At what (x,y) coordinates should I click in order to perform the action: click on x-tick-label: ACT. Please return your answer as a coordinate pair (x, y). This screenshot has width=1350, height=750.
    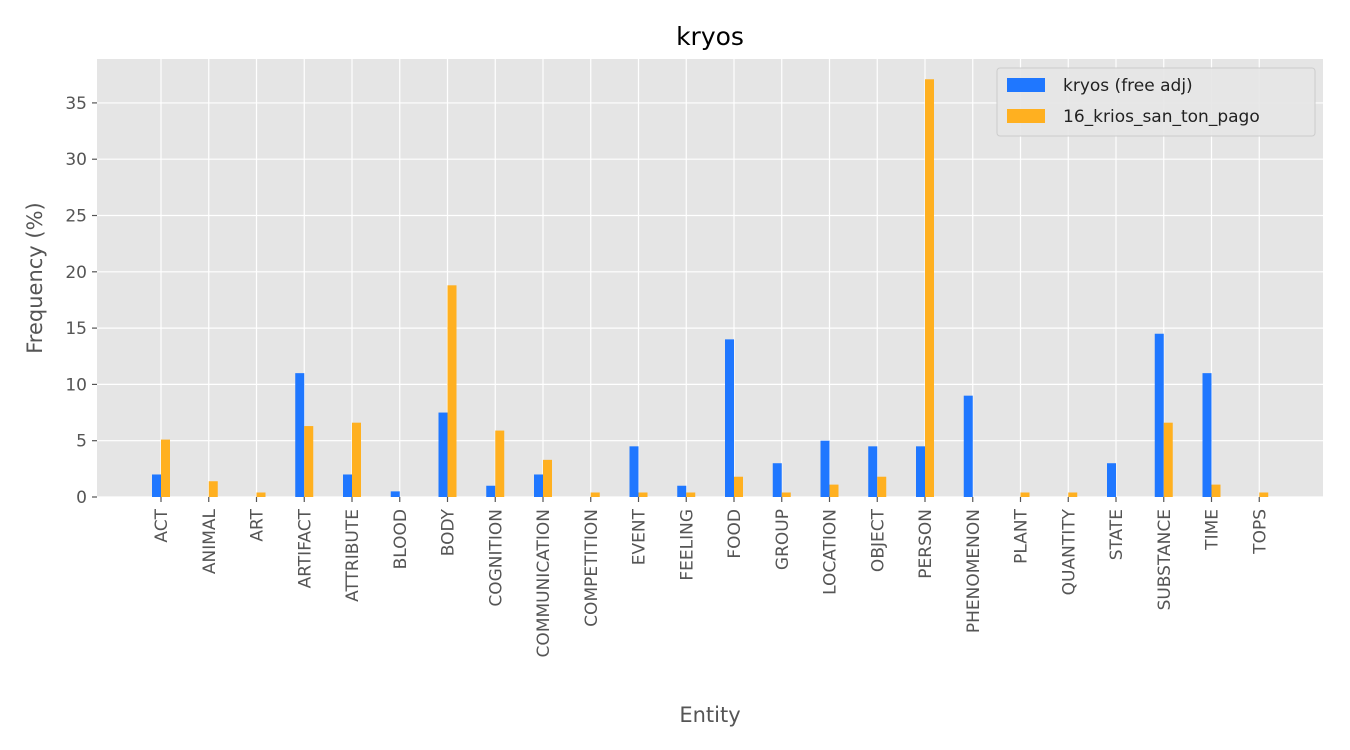
    Looking at the image, I should click on (162, 525).